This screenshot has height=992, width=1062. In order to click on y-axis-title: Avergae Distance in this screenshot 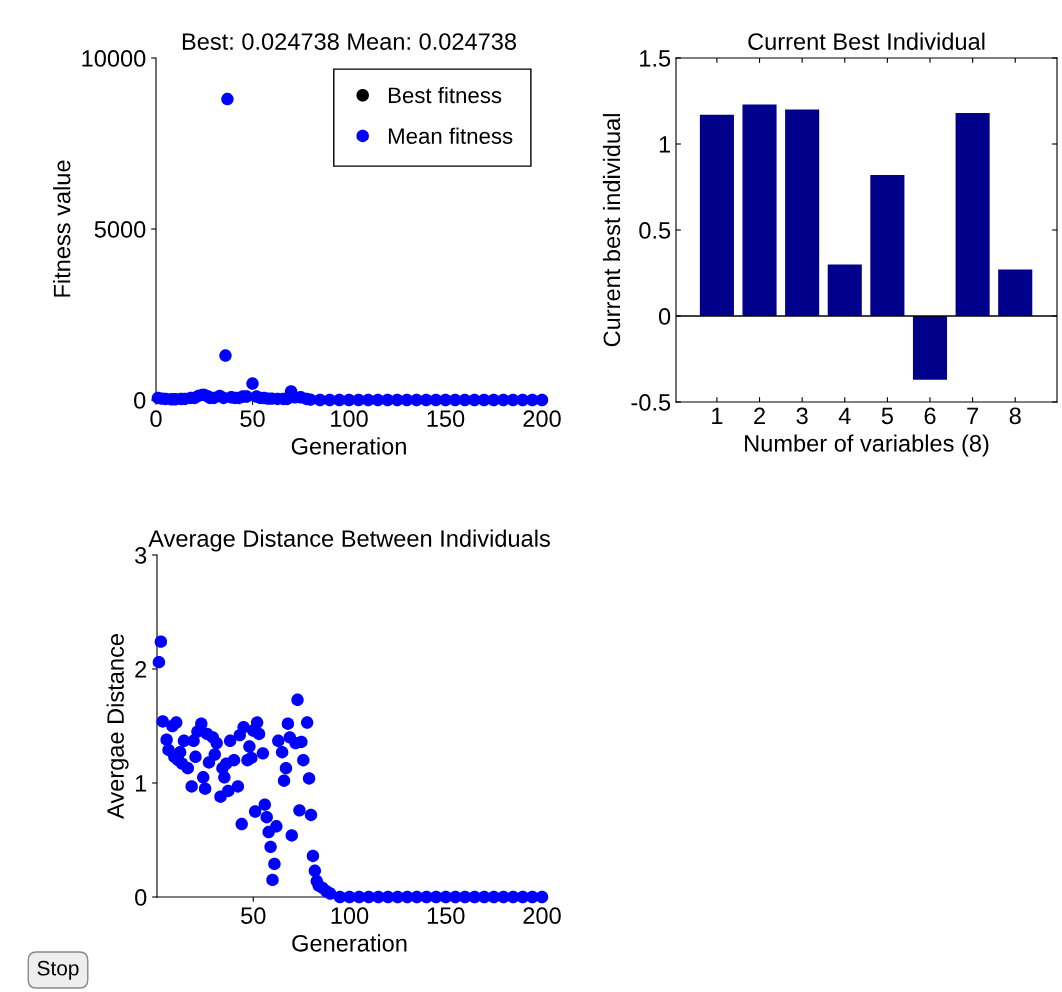, I will do `click(117, 726)`.